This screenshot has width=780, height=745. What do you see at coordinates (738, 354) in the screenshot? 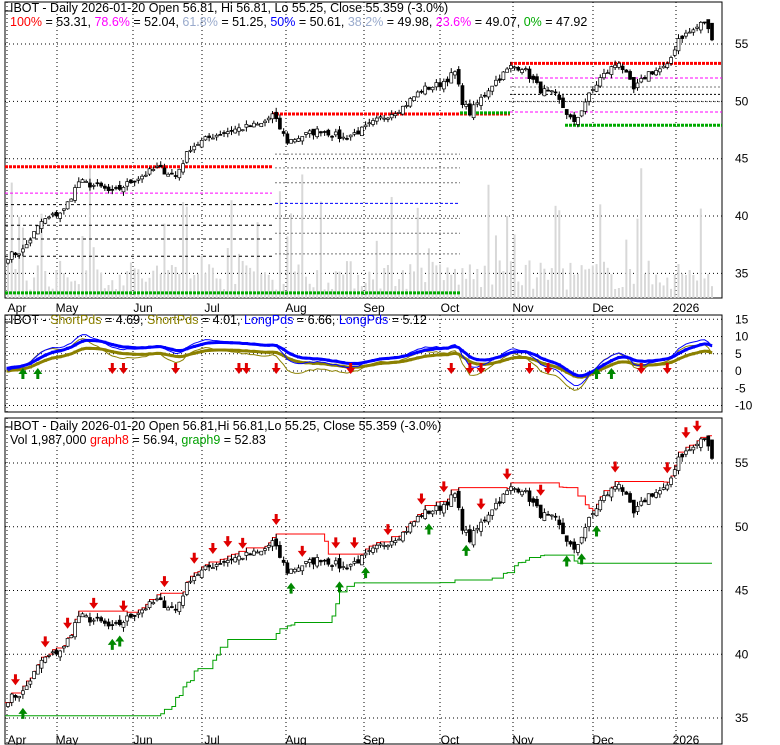
I see `oscillator-axis-label: 5` at bounding box center [738, 354].